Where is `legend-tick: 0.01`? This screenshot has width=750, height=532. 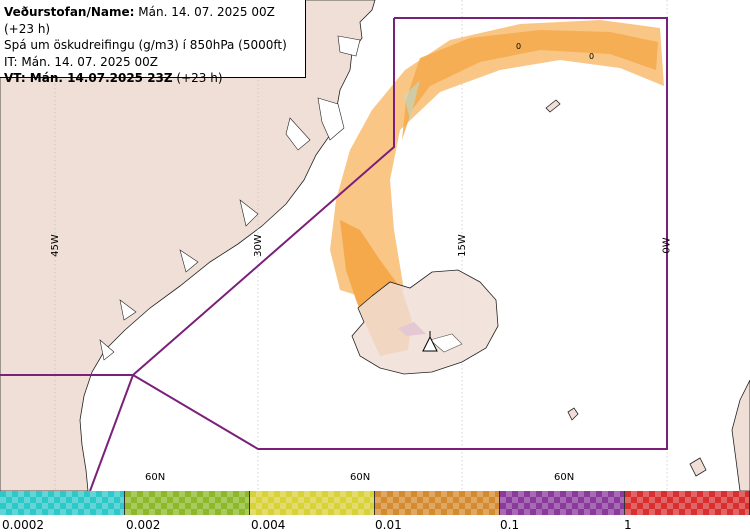
legend-tick: 0.01 is located at coordinates (388, 525).